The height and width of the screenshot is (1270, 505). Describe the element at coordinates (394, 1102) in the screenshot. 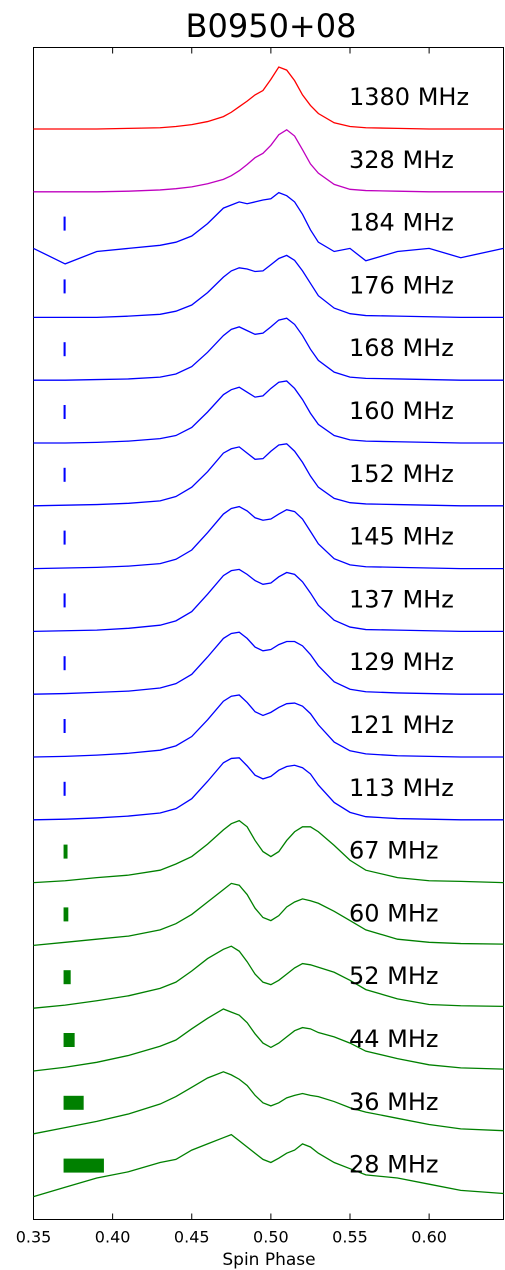

I see `series-label: 36 MHz` at that location.